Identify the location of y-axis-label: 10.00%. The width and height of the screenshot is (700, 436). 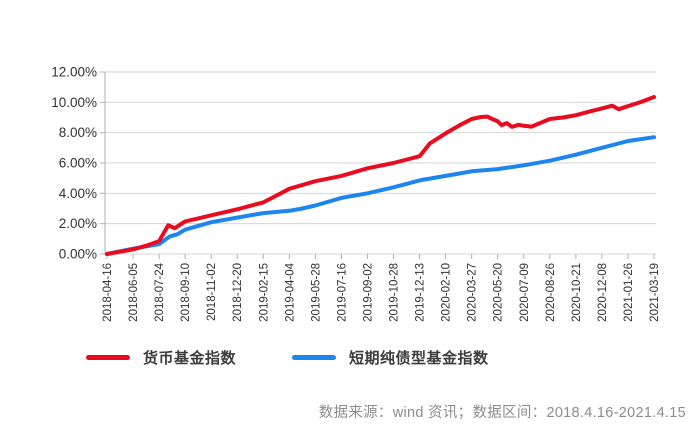
(74, 102).